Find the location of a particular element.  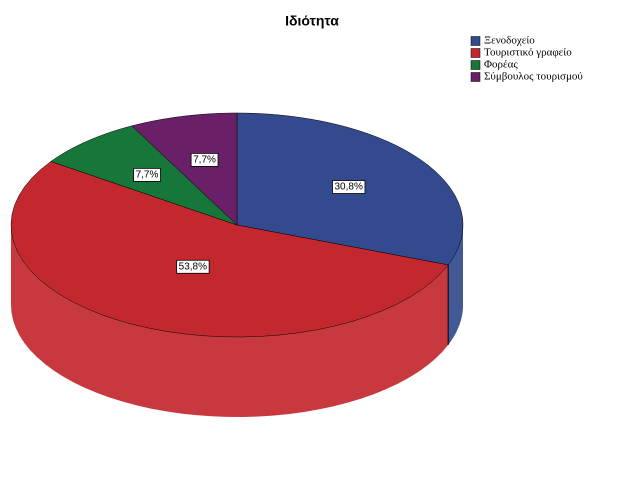

legend-label: Ξενοδοχείο is located at coordinates (509, 41).